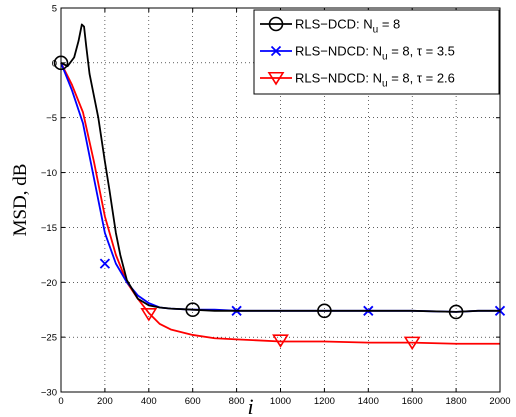  I want to click on legend-entry: RLS−DCD: Nu = 8, so click(330, 26).